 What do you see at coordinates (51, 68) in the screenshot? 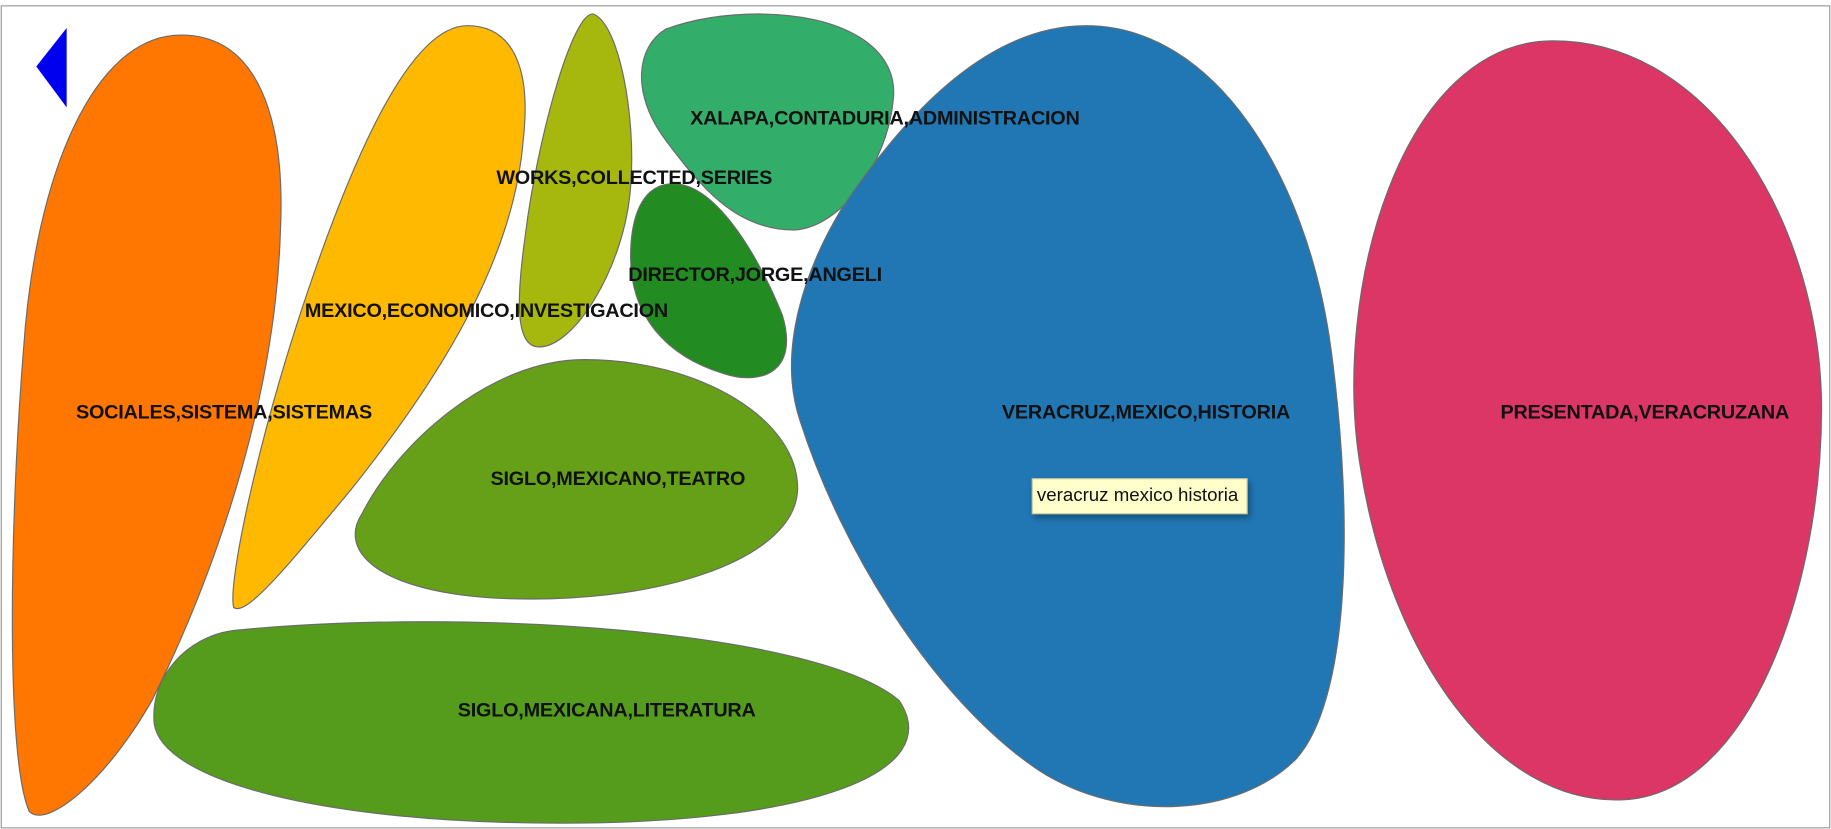
I see `back-button` at bounding box center [51, 68].